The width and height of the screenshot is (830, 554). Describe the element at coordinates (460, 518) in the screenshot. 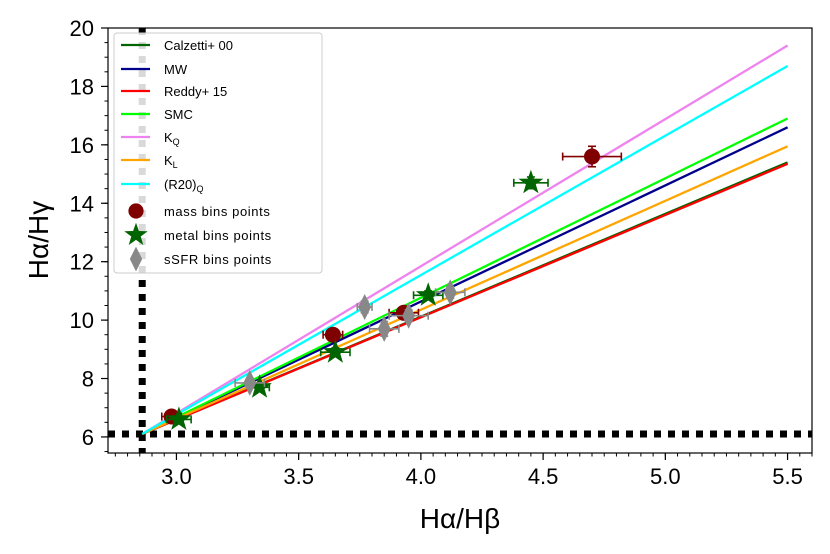

I see `x-axis-title: Hα/Hβ` at that location.